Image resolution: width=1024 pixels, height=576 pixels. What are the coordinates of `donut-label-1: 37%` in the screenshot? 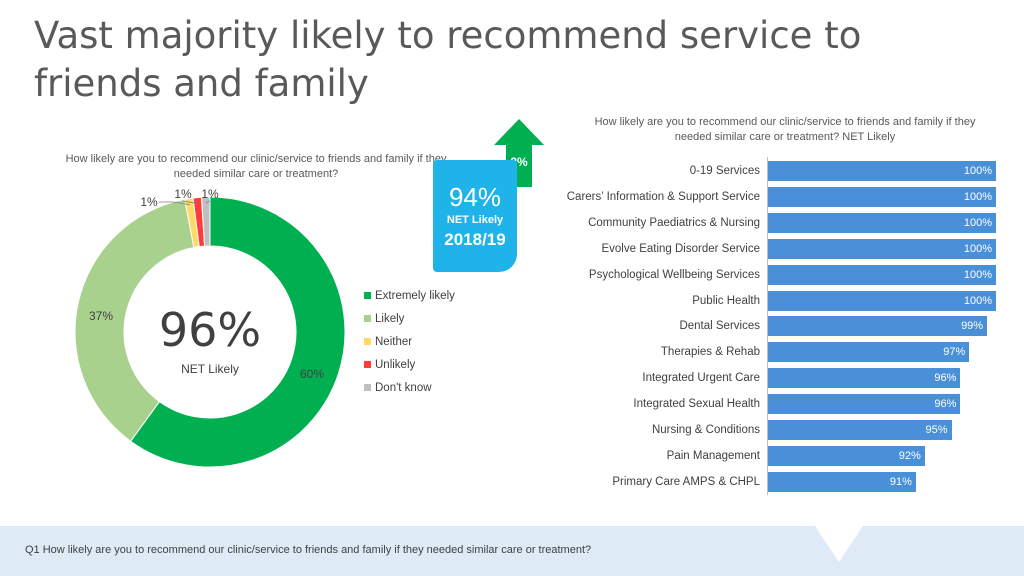 It's located at (101, 316).